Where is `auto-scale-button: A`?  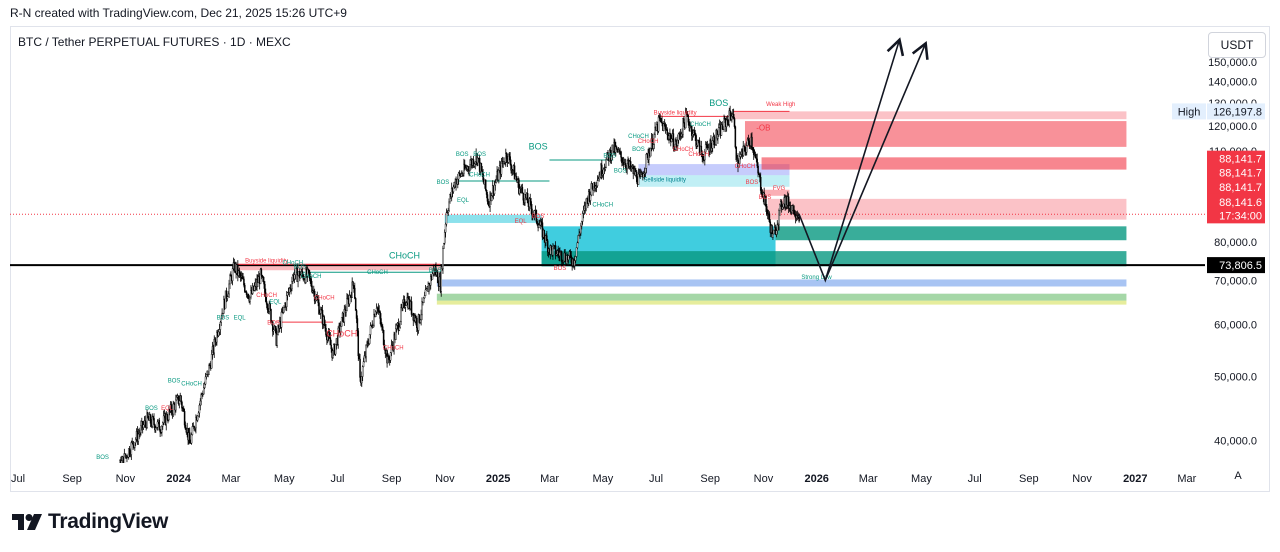 auto-scale-button: A is located at coordinates (1238, 476).